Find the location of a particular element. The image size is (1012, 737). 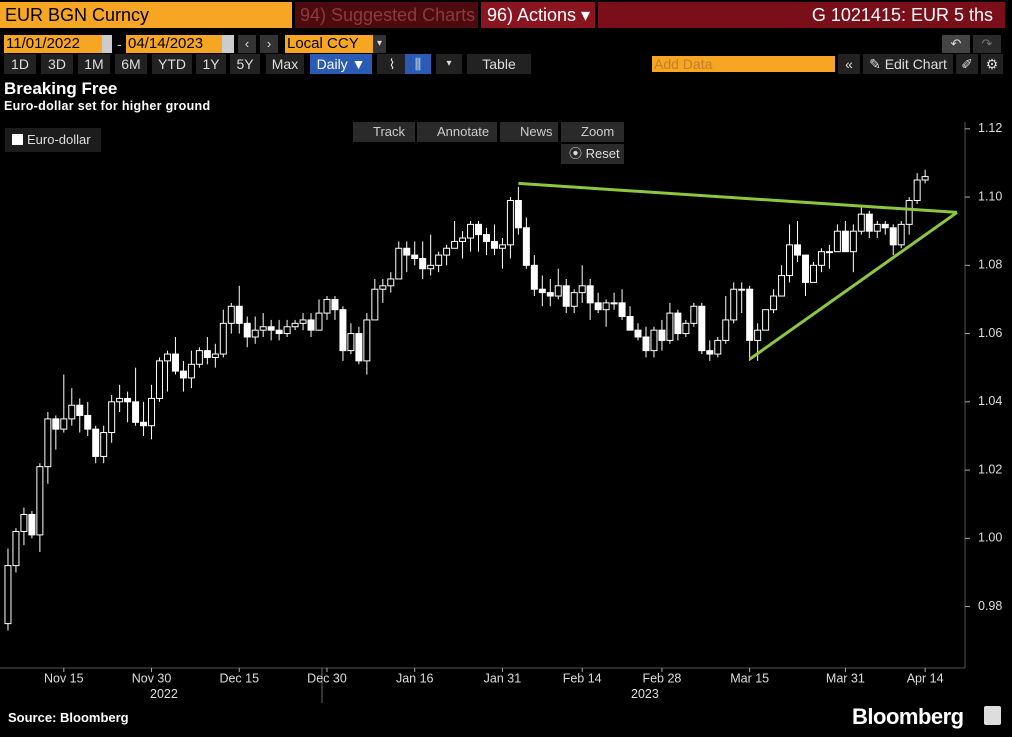

chart-subtitle: Euro-dollar set for higher ground is located at coordinates (107, 106).